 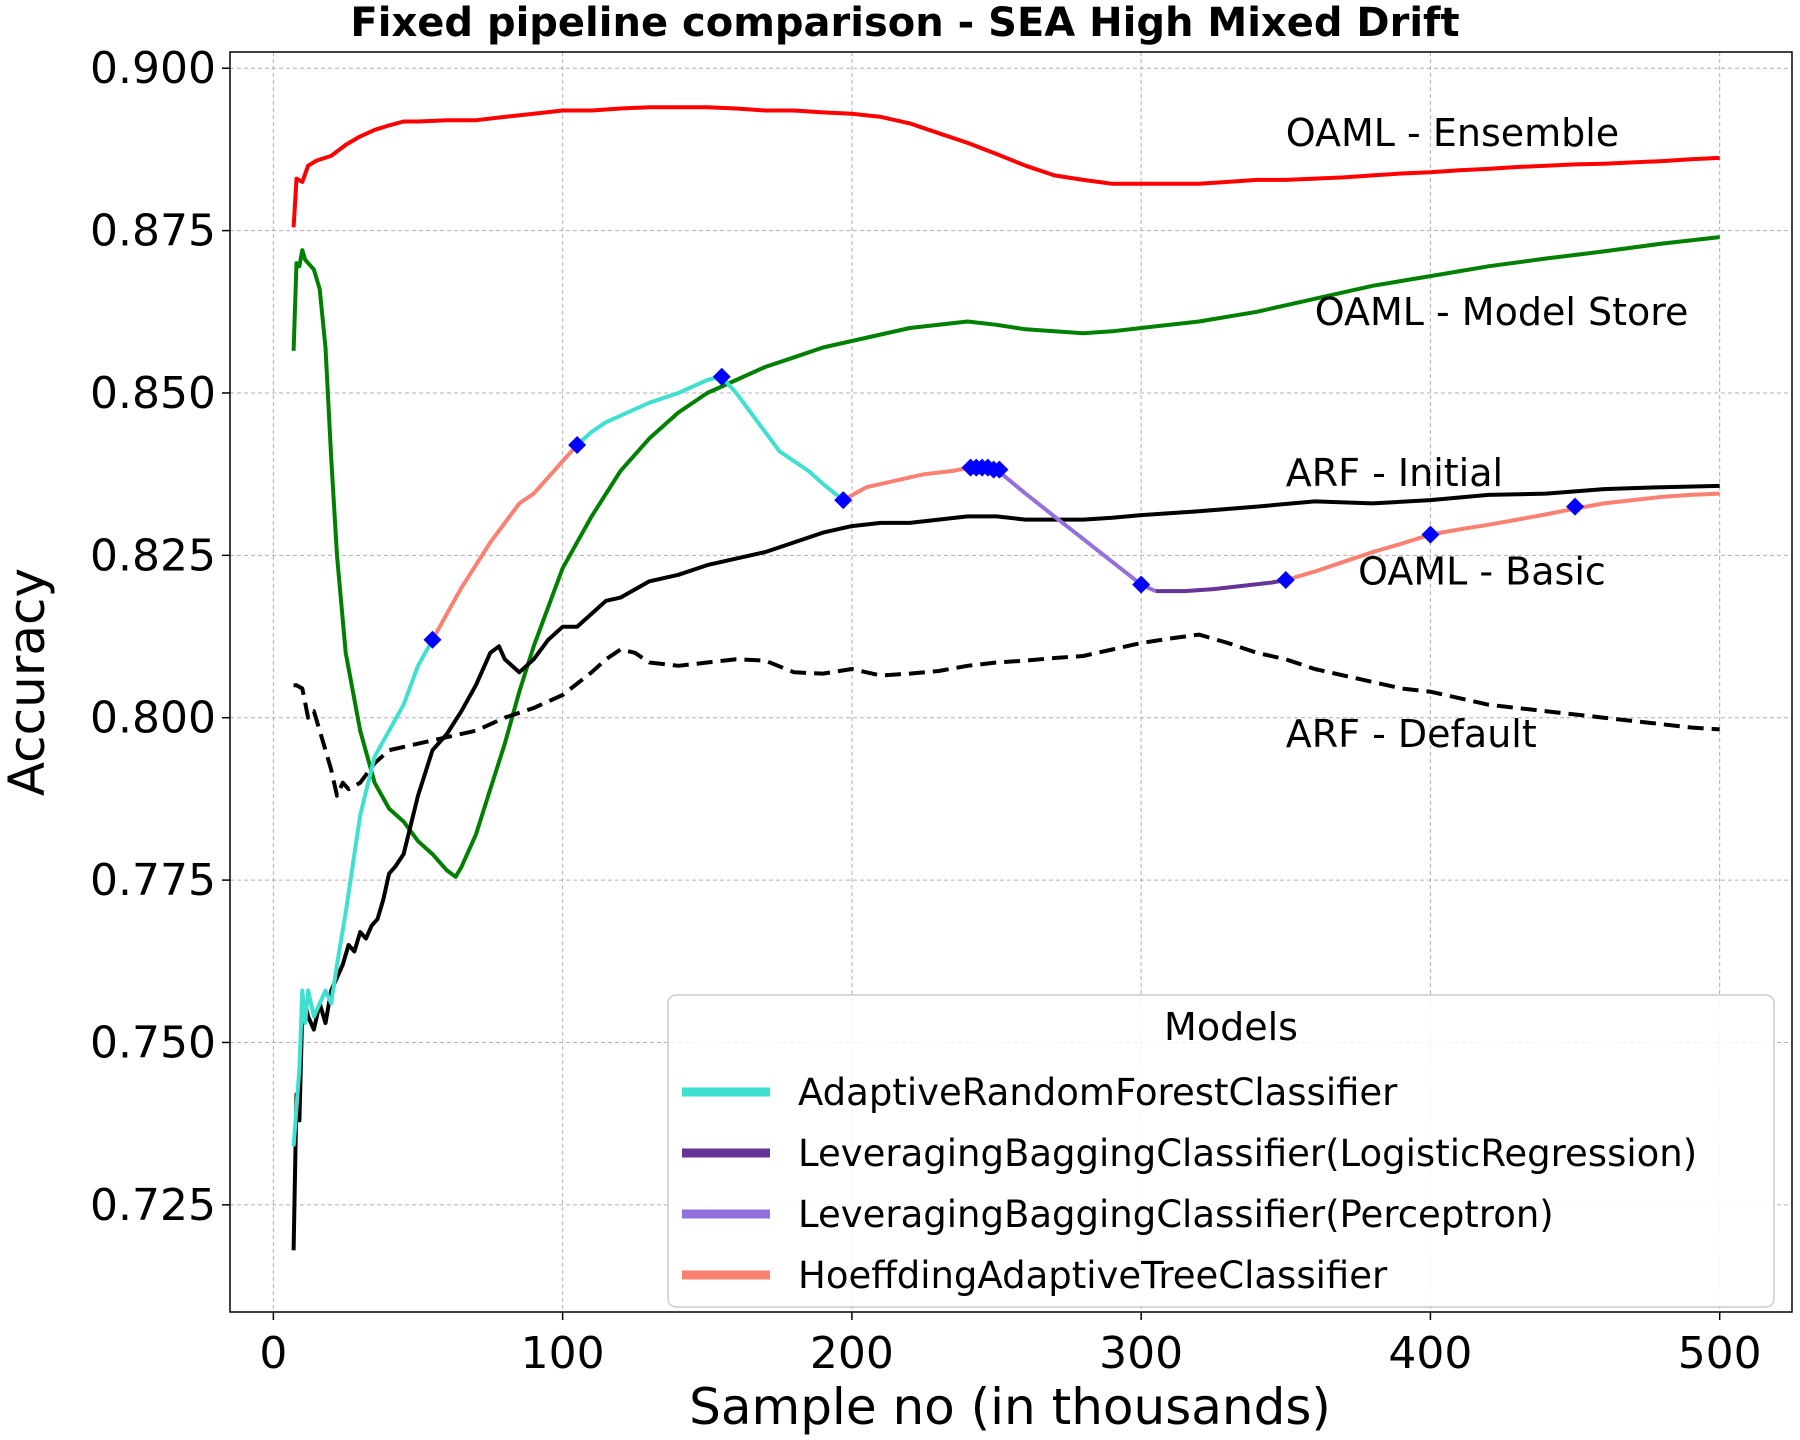 What do you see at coordinates (1720, 1353) in the screenshot?
I see `x-tick-label: 500` at bounding box center [1720, 1353].